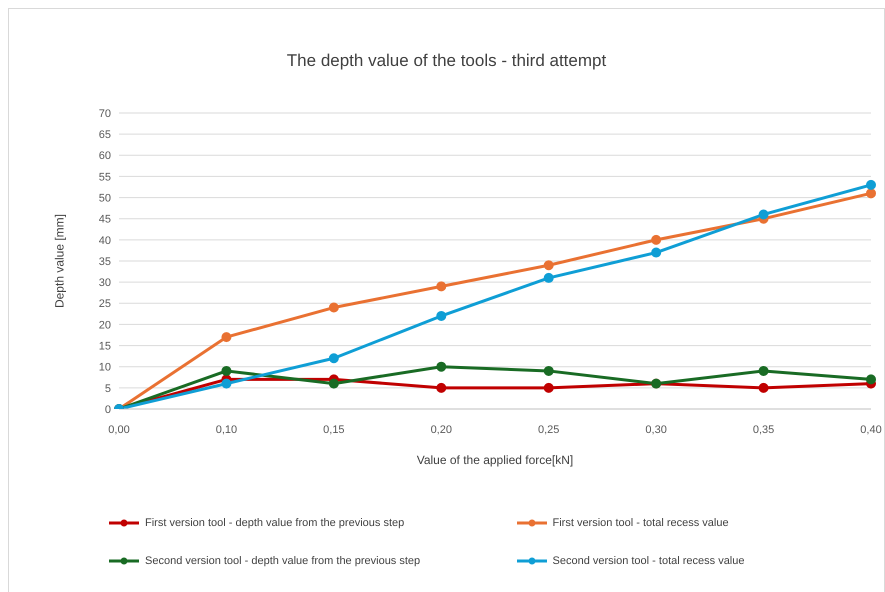 The height and width of the screenshot is (592, 885). Describe the element at coordinates (107, 410) in the screenshot. I see `y-tick-label: 0` at that location.